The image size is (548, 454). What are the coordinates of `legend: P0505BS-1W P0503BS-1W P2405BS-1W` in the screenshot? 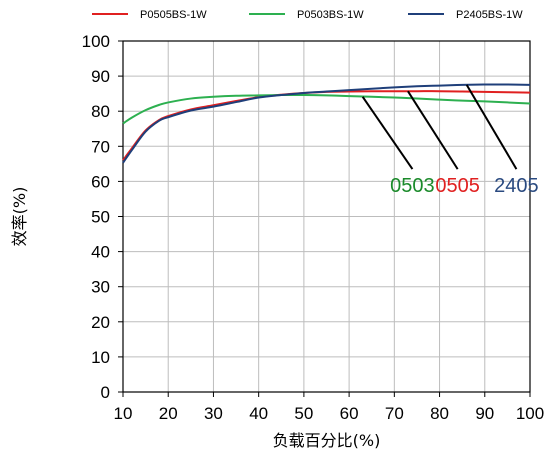 It's located at (307, 15).